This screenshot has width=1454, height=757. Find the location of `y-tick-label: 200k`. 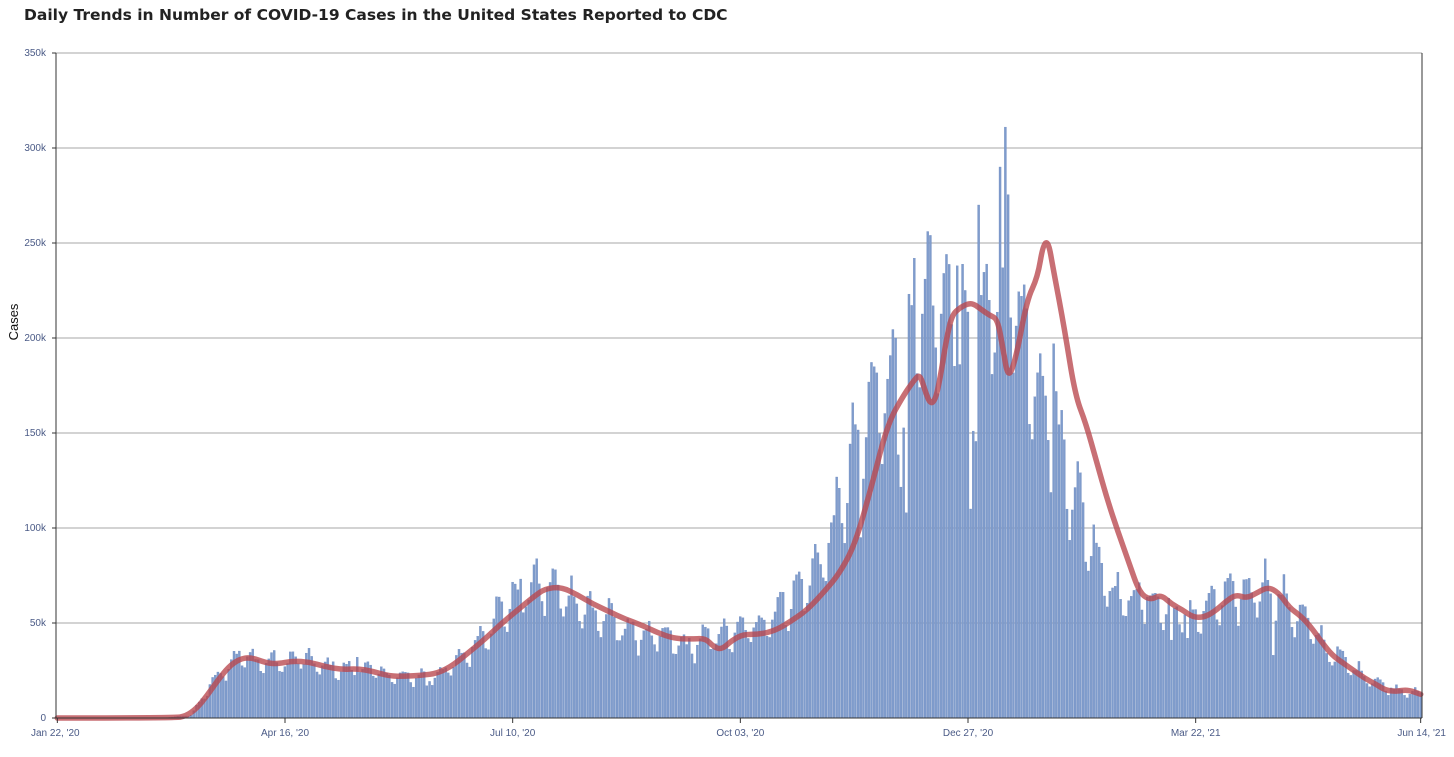

y-tick-label: 200k is located at coordinates (35, 338).